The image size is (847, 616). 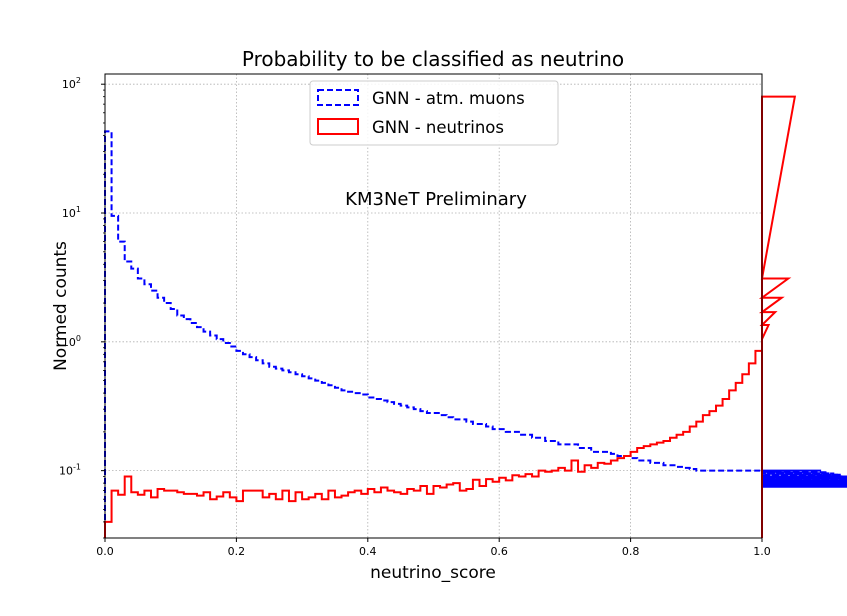 I want to click on x-tick-label: 0.0, so click(x=105, y=551).